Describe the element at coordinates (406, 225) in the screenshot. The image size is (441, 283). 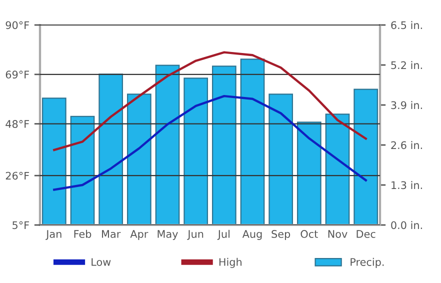
I see `y2-tick-label: 0.0 in.` at that location.